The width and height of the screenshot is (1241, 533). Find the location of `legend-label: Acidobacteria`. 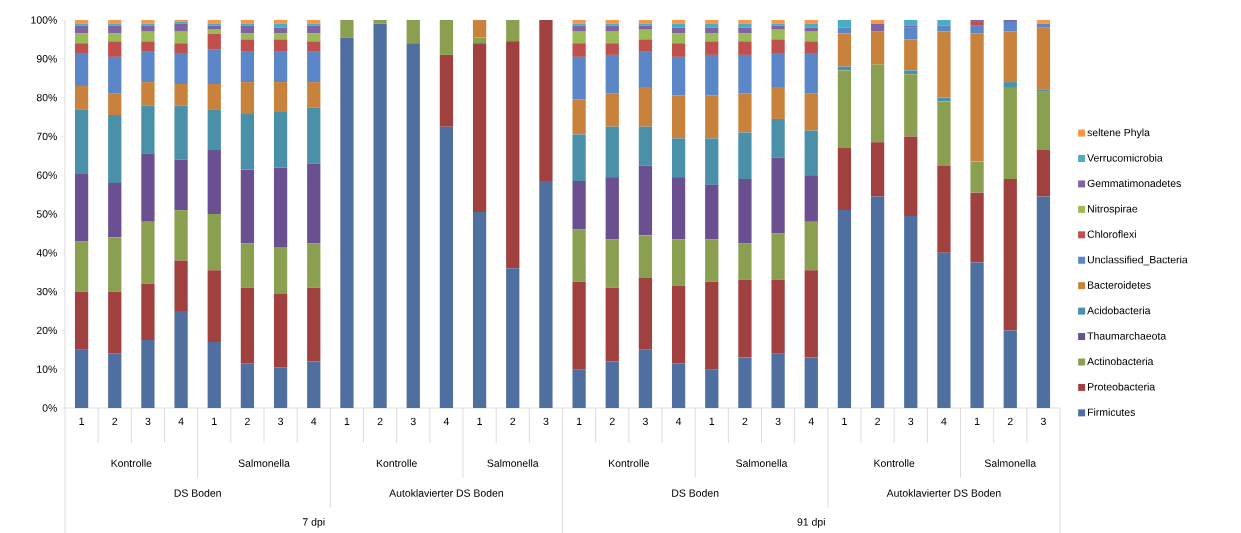

legend-label: Acidobacteria is located at coordinates (1119, 310).